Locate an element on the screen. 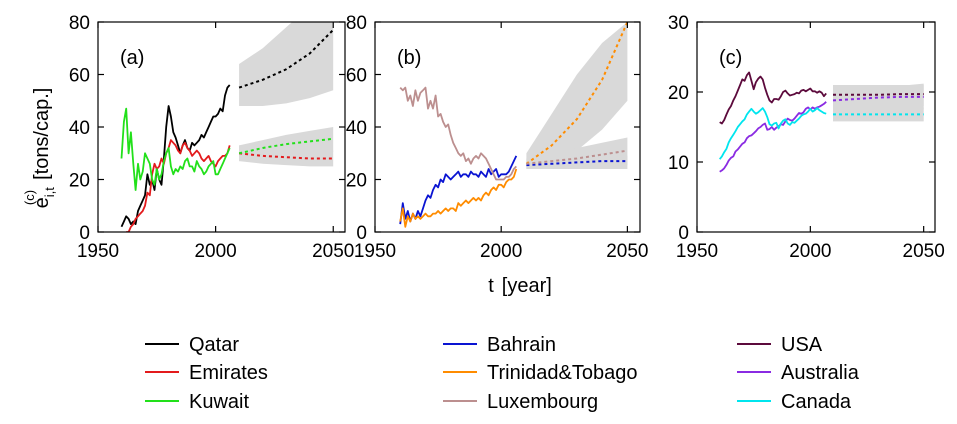  projection-trinidad-tobago is located at coordinates (577, 93).